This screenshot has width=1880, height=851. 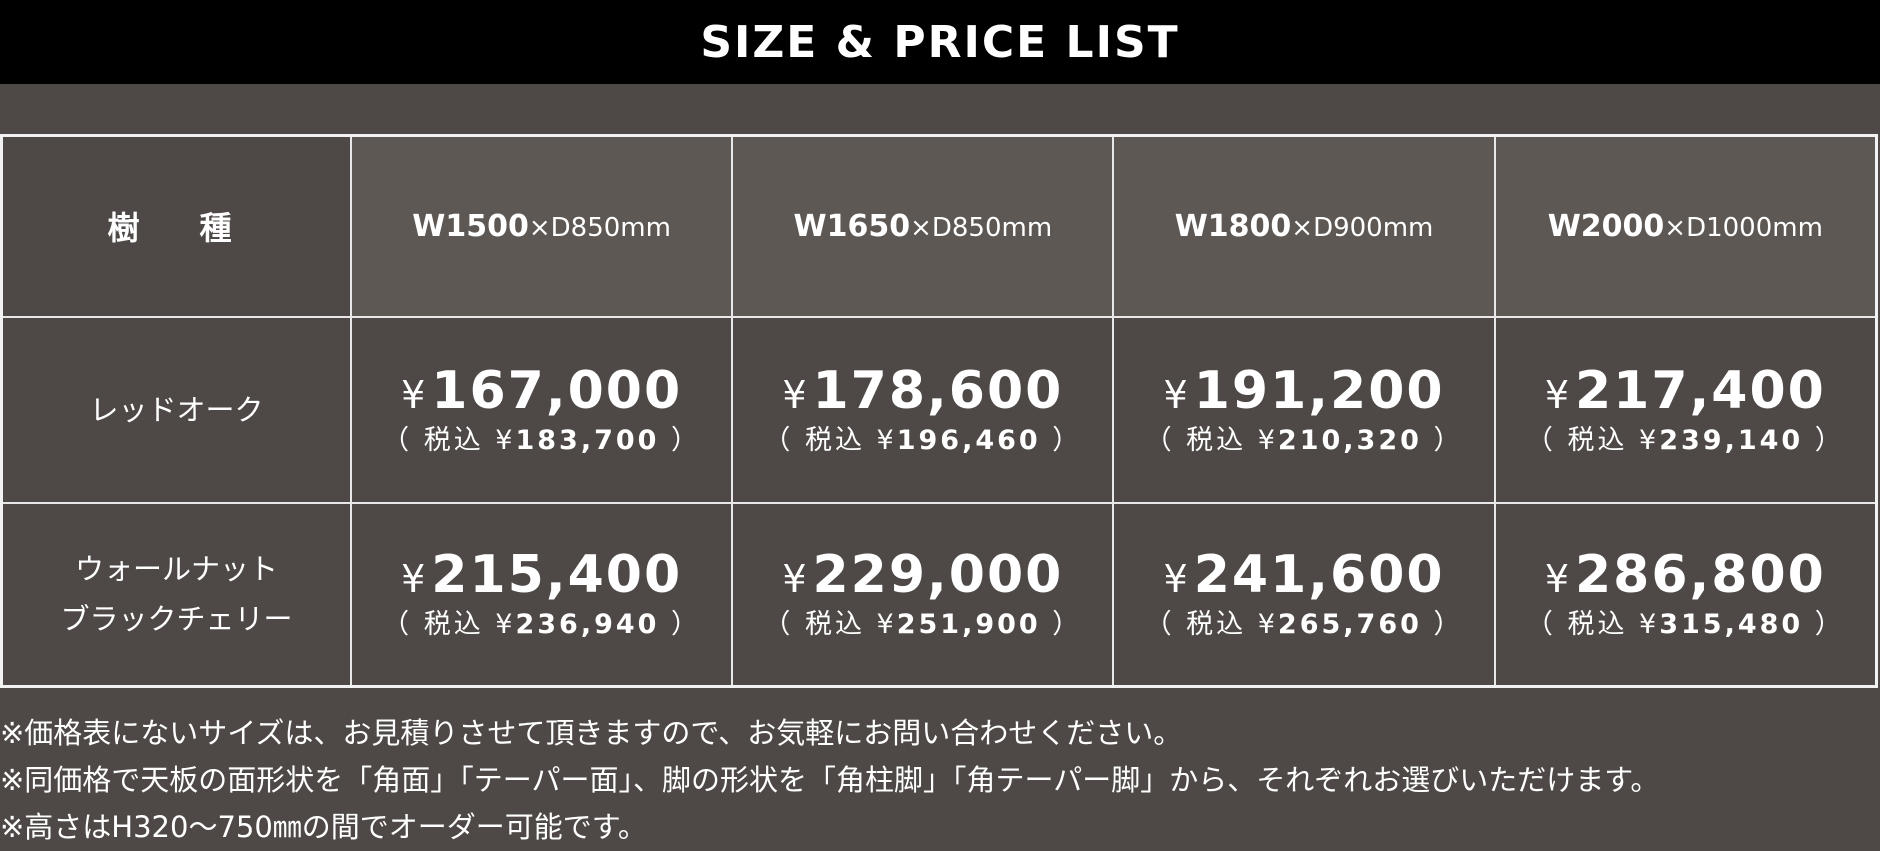 What do you see at coordinates (1304, 226) in the screenshot?
I see `size-header: W1800×D900mm` at bounding box center [1304, 226].